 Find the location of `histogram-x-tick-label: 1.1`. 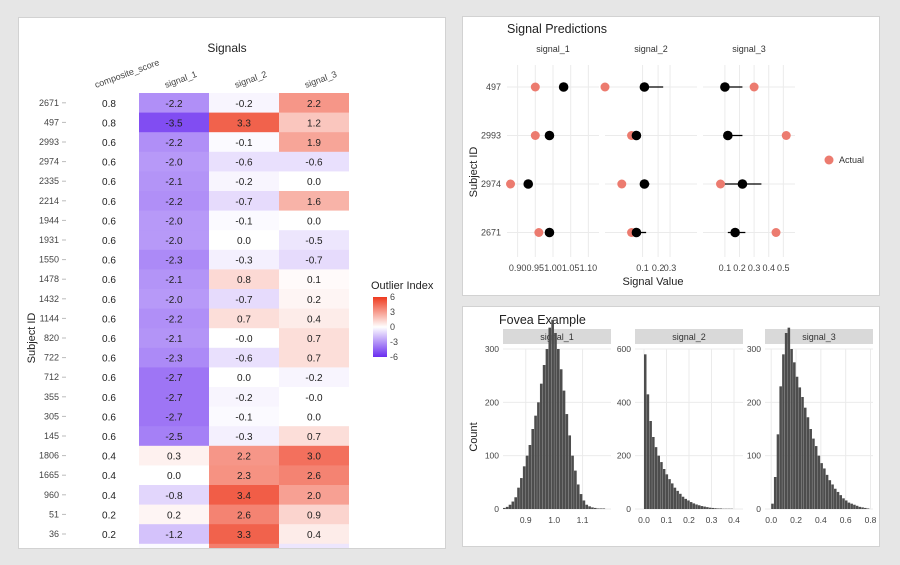

histogram-x-tick-label: 1.1 is located at coordinates (583, 520).